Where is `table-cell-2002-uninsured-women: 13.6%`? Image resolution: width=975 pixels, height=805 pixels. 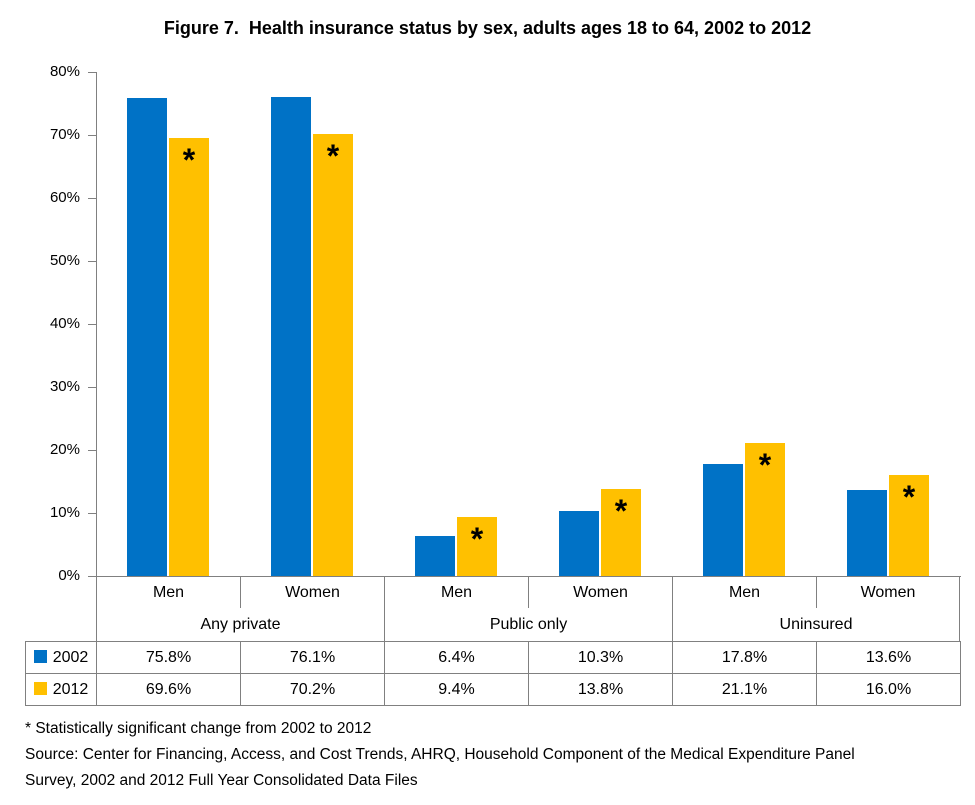
table-cell-2002-uninsured-women: 13.6% is located at coordinates (888, 657).